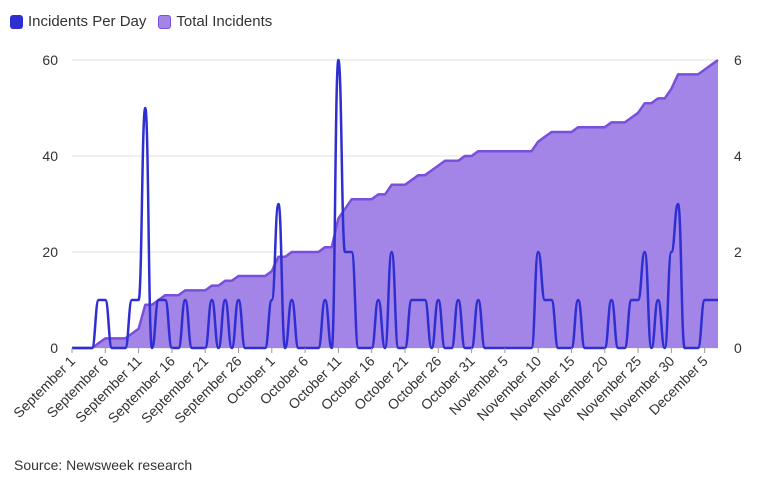 Image resolution: width=760 pixels, height=488 pixels. Describe the element at coordinates (738, 348) in the screenshot. I see `y-right-tick-label: 0` at that location.